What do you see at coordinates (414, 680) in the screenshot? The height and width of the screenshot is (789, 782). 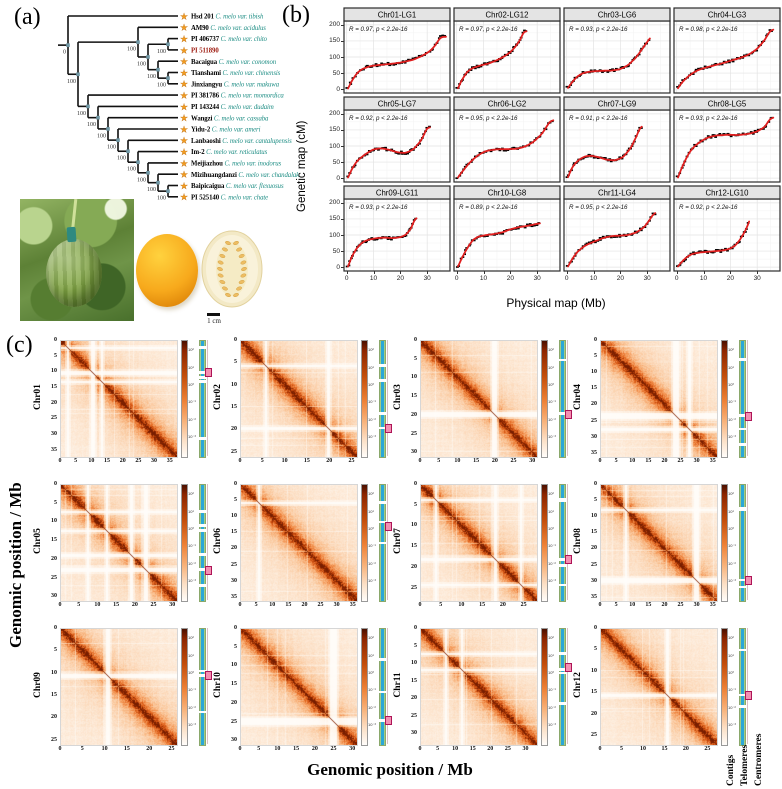 I see `y-tick-label: 15` at bounding box center [414, 680].